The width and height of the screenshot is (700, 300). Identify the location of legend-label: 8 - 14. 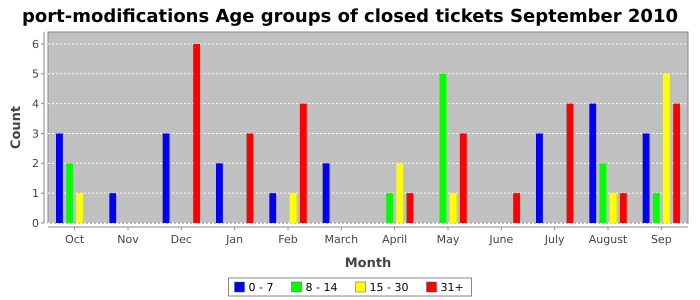
(322, 287).